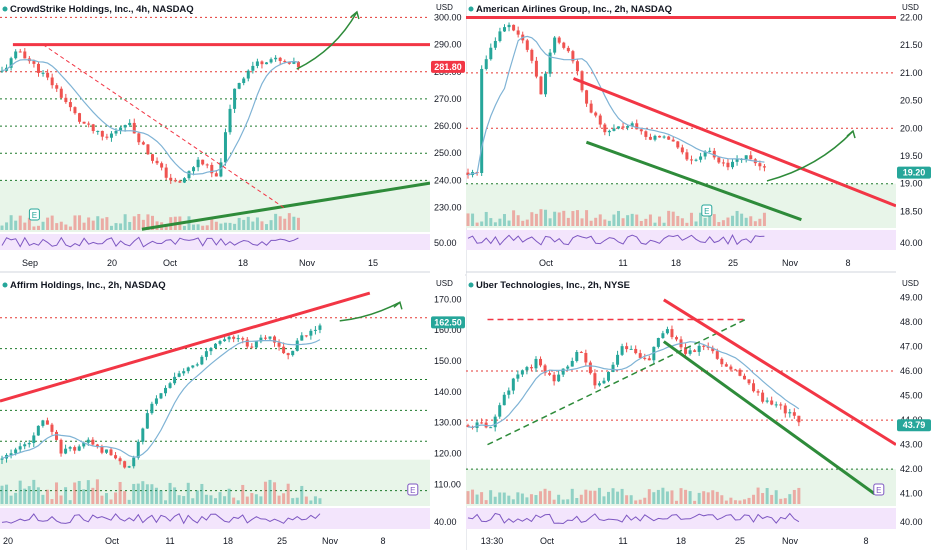  Describe the element at coordinates (693, 181) in the screenshot. I see `trend-line-channel-bottom` at that location.